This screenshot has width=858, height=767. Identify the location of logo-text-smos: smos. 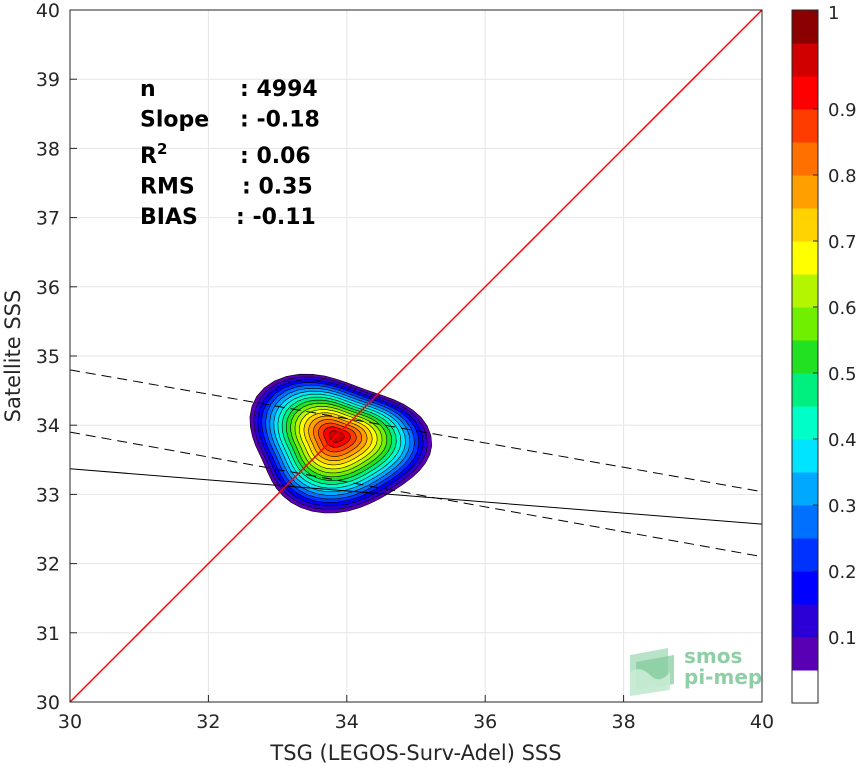
(713, 656).